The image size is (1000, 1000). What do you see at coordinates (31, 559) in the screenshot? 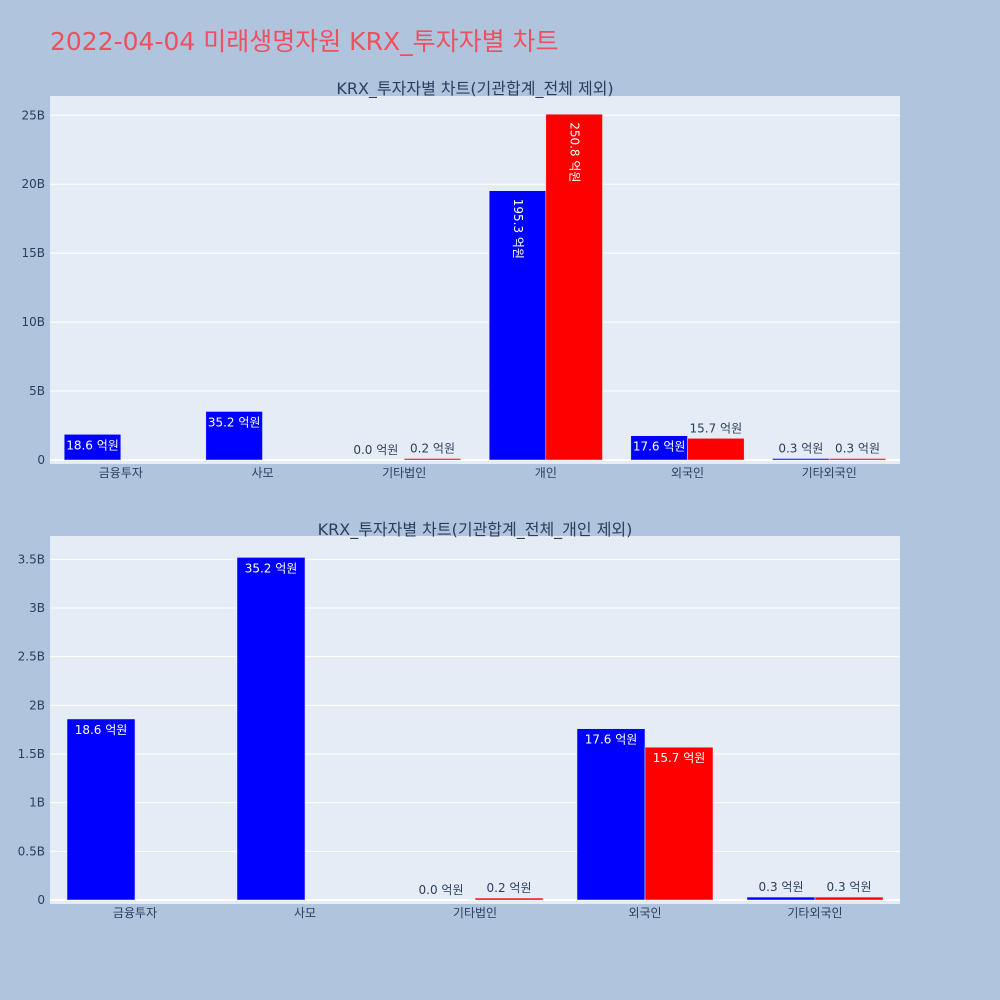
I see `y-tick-label: 3.5B` at bounding box center [31, 559].